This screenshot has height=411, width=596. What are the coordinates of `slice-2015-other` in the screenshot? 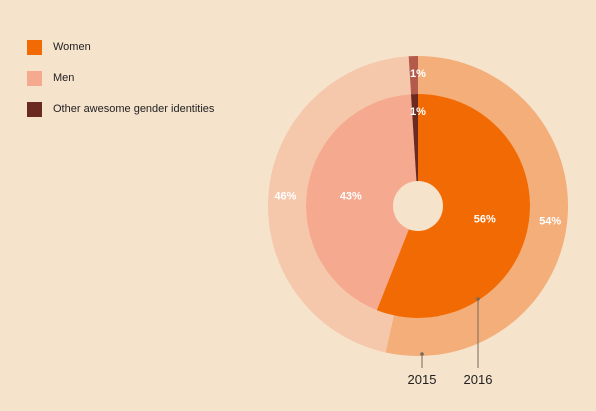 It's located at (413, 75).